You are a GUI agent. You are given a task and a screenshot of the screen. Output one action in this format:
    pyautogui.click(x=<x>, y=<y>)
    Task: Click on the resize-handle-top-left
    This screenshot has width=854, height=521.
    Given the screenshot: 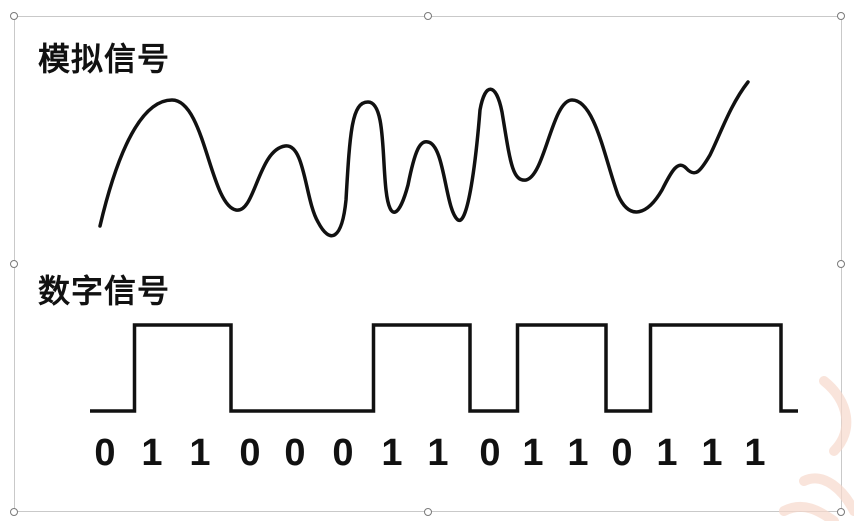 What is the action you would take?
    pyautogui.click(x=14, y=16)
    